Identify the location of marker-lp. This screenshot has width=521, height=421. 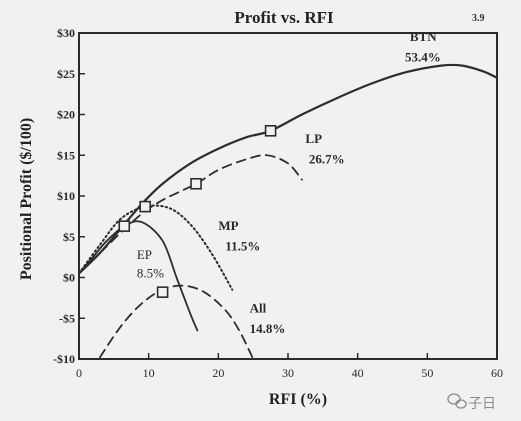
(196, 183).